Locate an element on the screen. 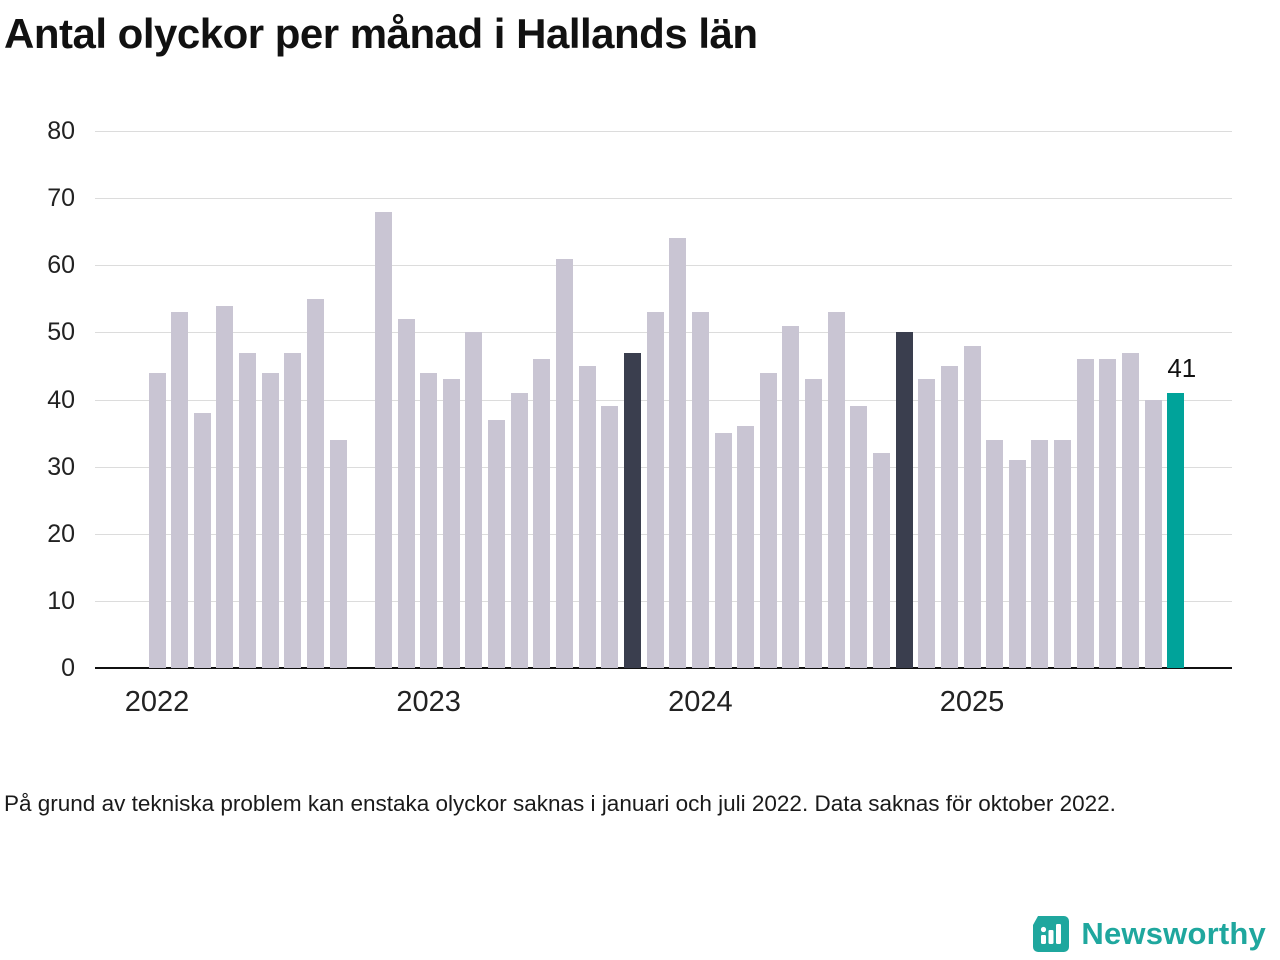  y-axis-tick-label: 0 is located at coordinates (68, 668).